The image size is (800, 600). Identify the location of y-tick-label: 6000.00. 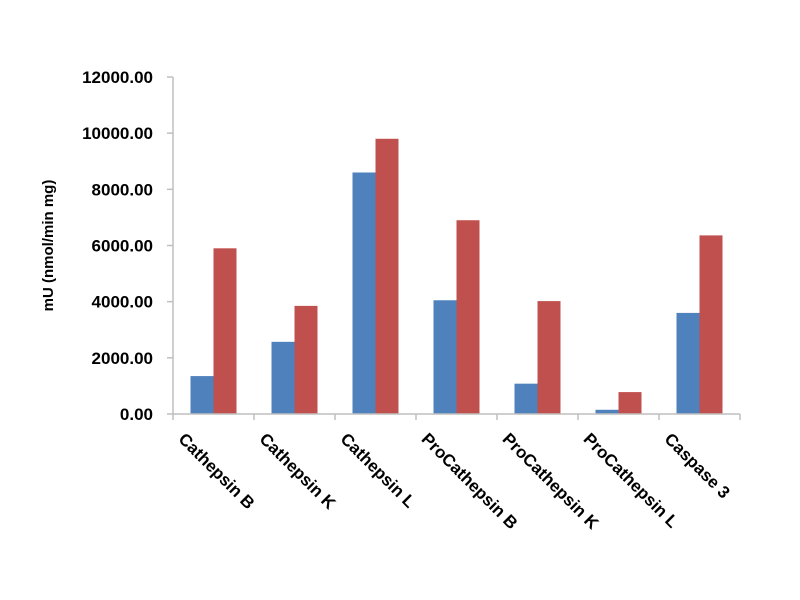
(122, 246).